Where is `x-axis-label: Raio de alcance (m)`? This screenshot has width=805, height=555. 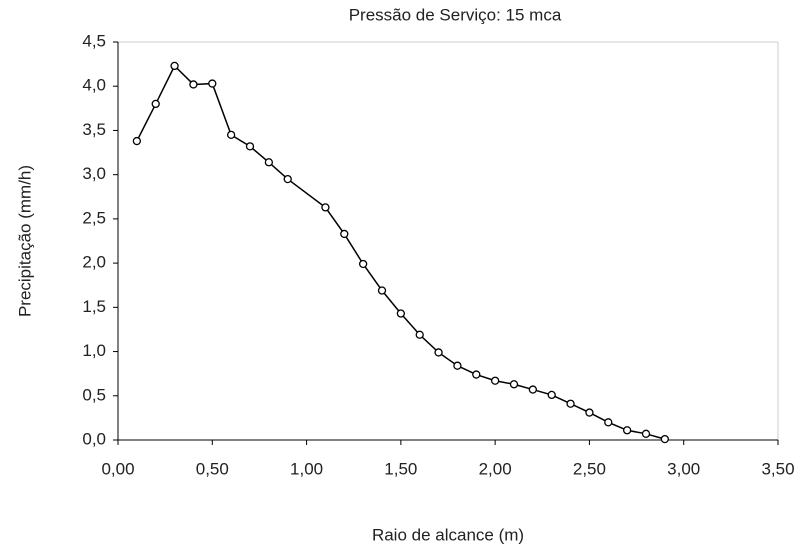 x-axis-label: Raio de alcance (m) is located at coordinates (448, 534).